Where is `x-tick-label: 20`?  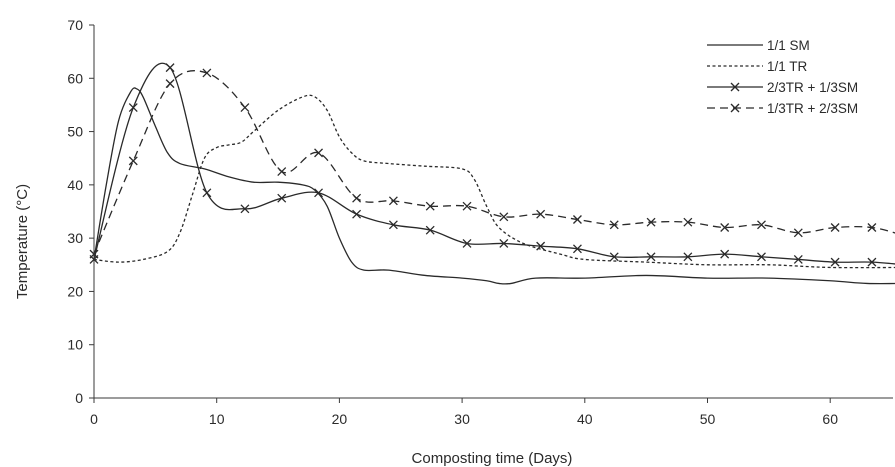
x-tick-label: 20 is located at coordinates (340, 419).